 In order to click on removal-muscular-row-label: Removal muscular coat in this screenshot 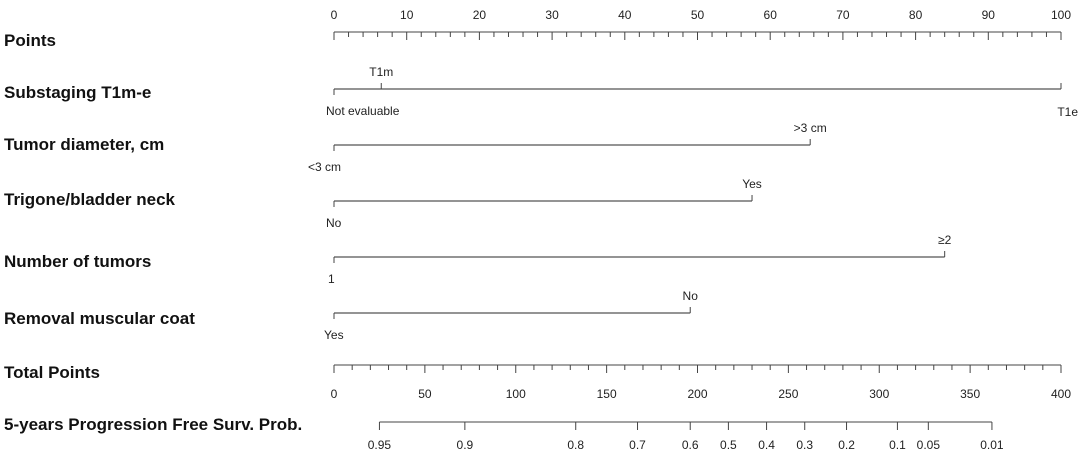, I will do `click(99, 318)`.